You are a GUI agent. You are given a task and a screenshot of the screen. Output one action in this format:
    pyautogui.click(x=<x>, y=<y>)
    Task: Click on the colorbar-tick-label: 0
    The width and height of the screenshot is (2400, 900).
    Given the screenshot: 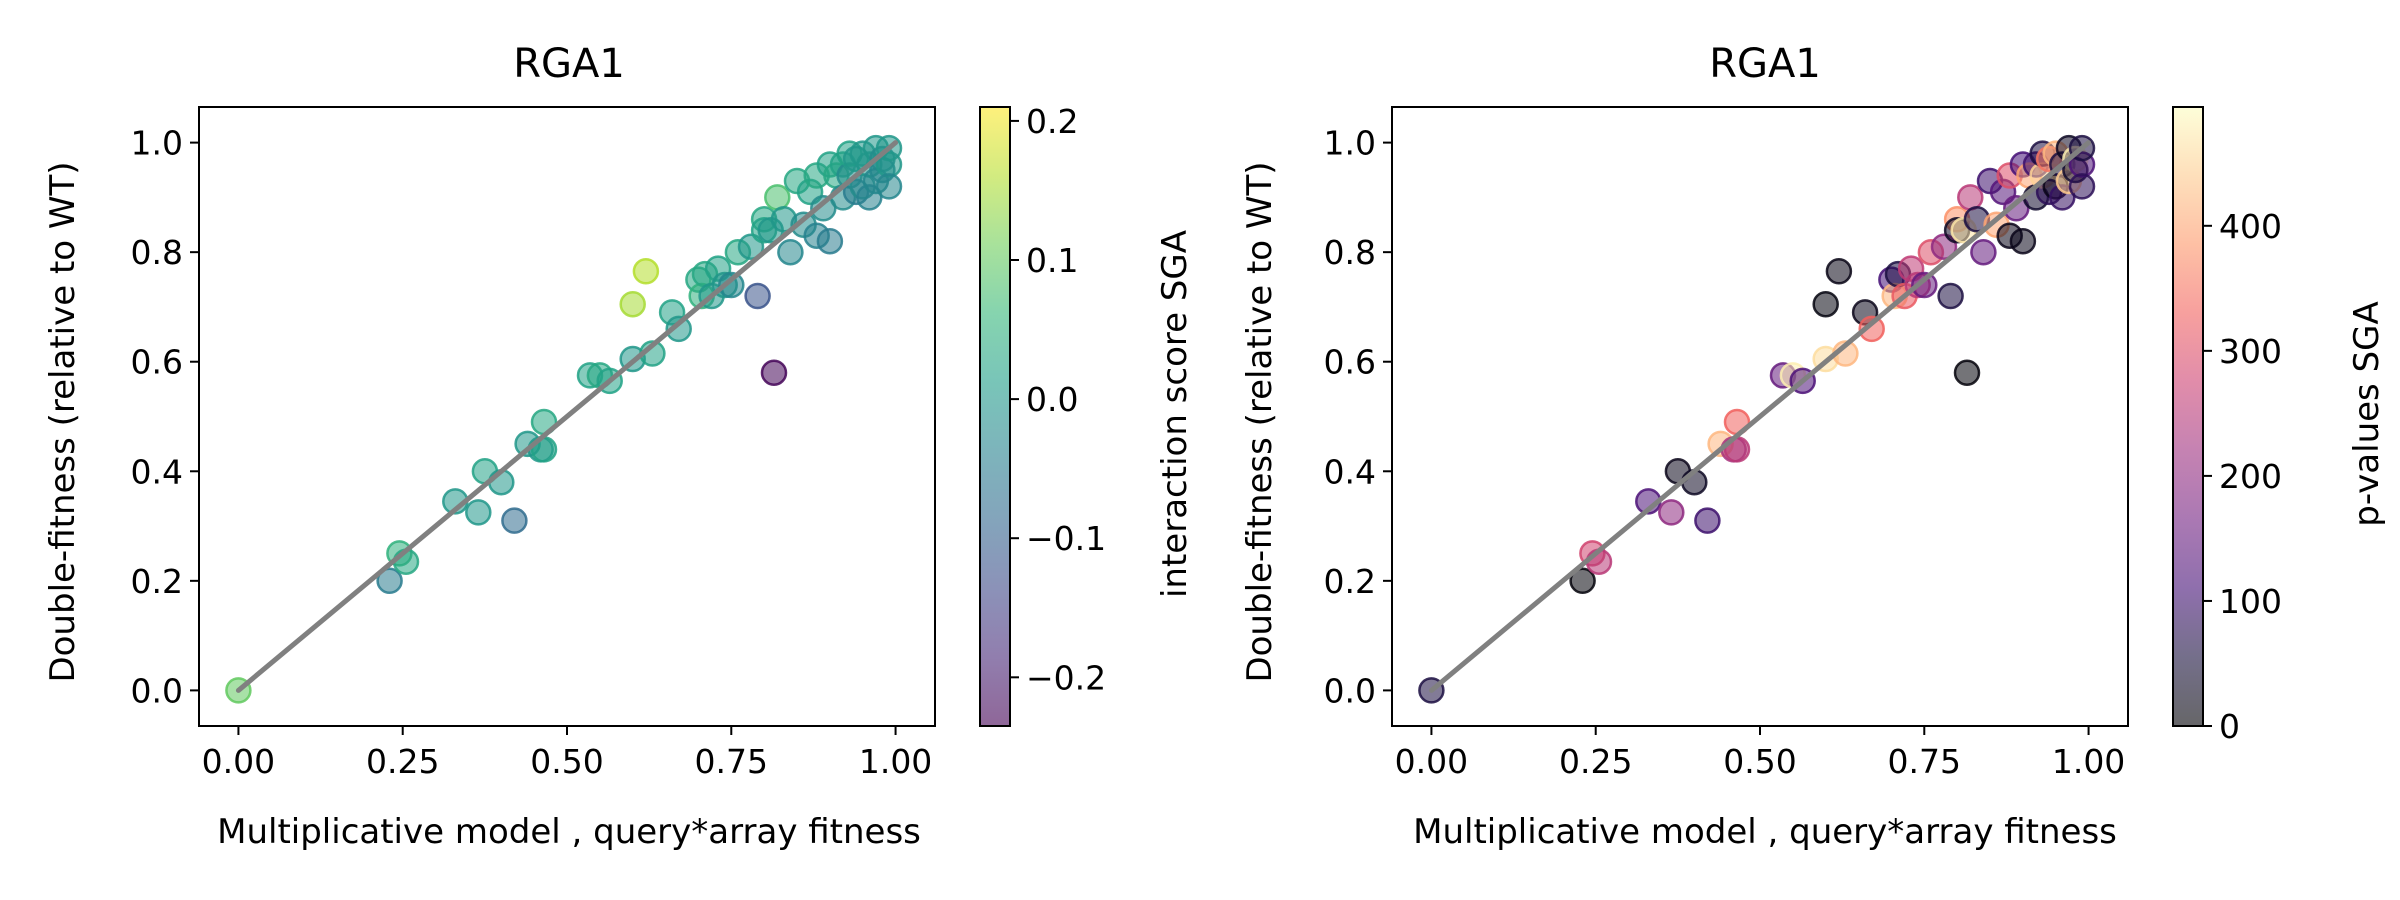 What is the action you would take?
    pyautogui.click(x=2229, y=726)
    